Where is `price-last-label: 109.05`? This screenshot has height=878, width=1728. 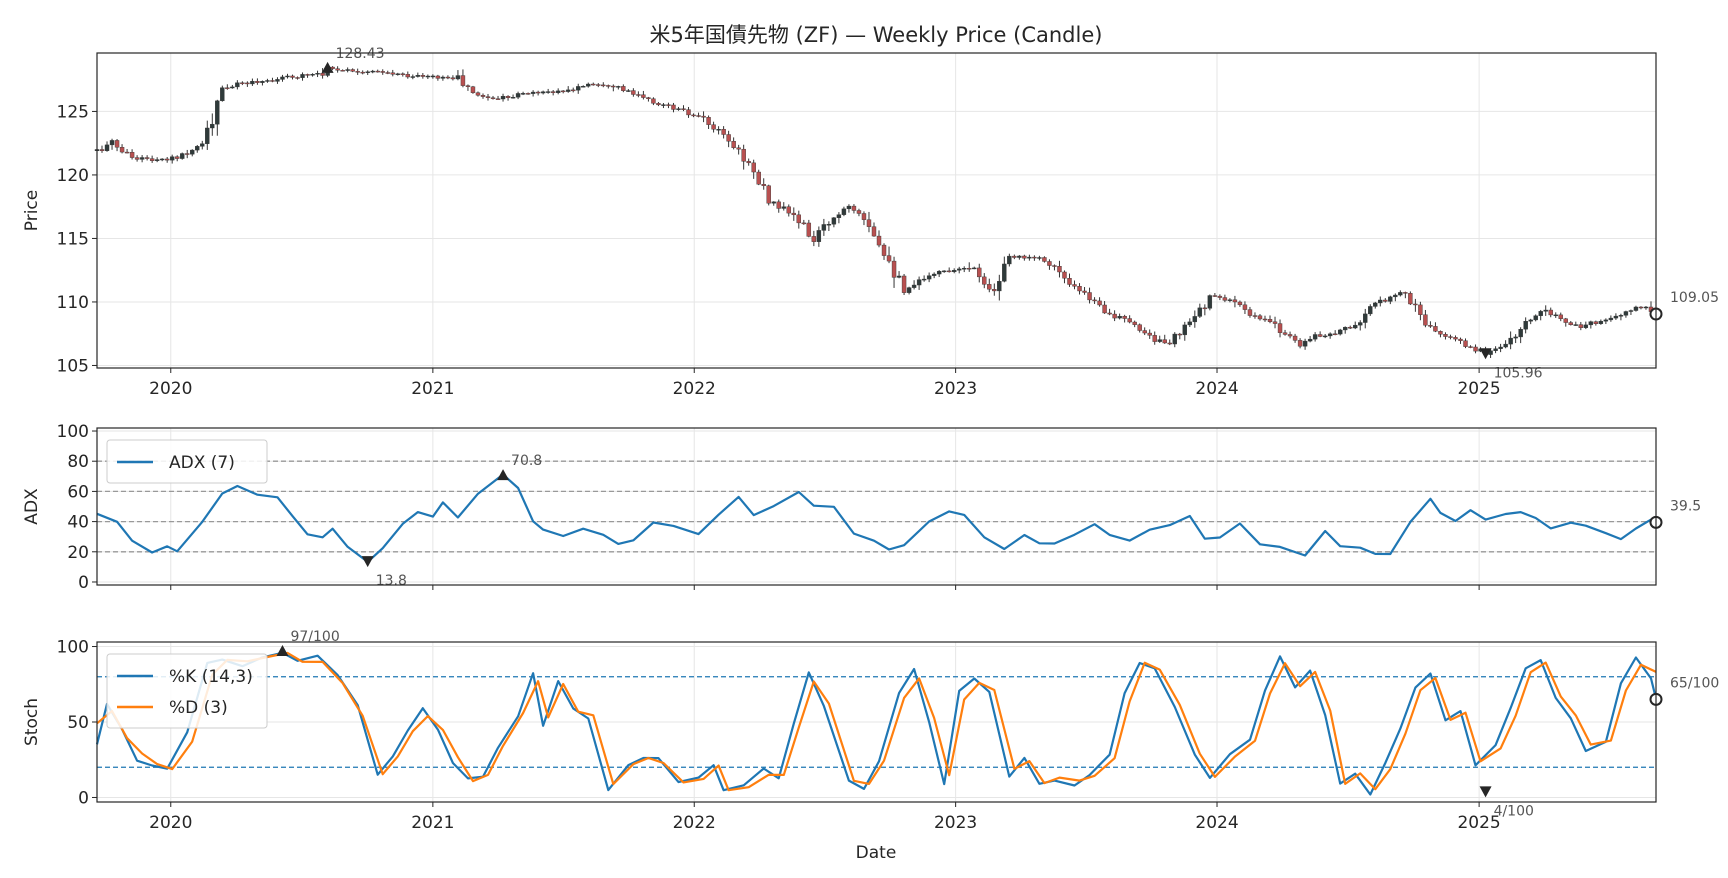
price-last-label: 109.05 is located at coordinates (1694, 298).